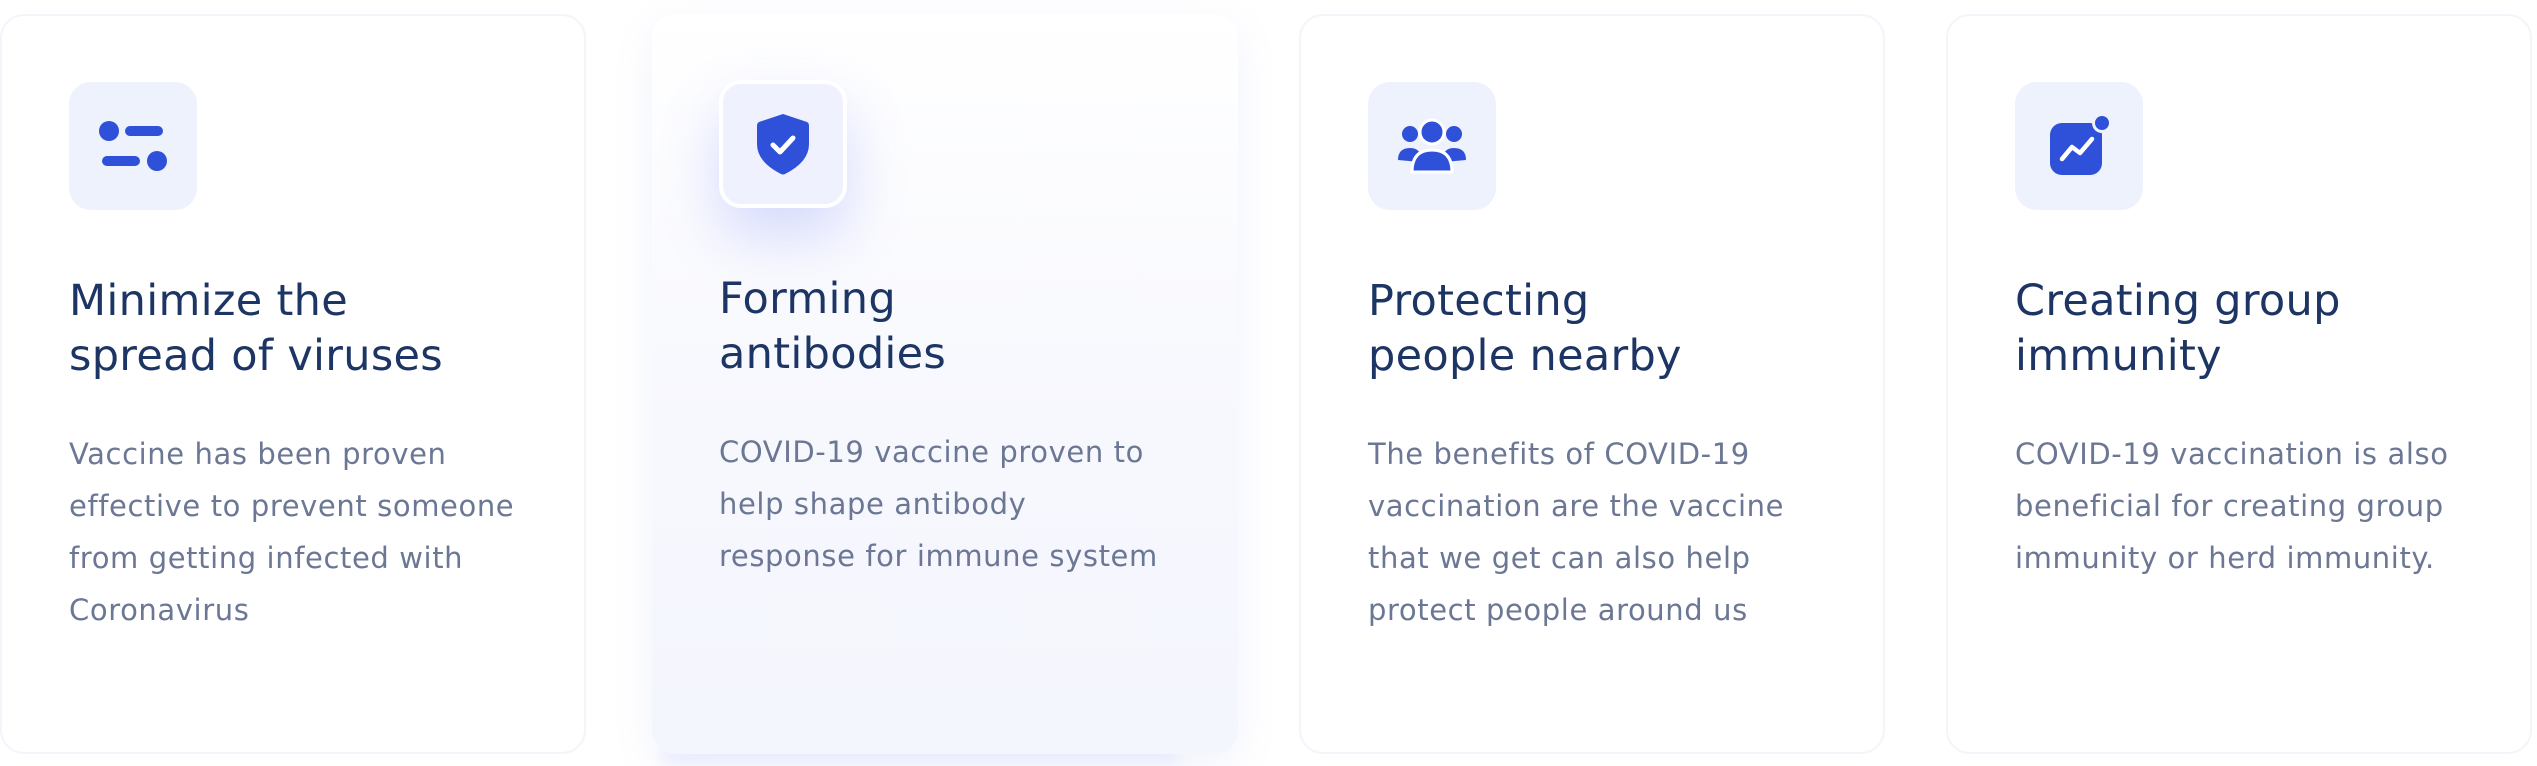 This screenshot has width=2537, height=766. I want to click on people-group-icon, so click(1432, 146).